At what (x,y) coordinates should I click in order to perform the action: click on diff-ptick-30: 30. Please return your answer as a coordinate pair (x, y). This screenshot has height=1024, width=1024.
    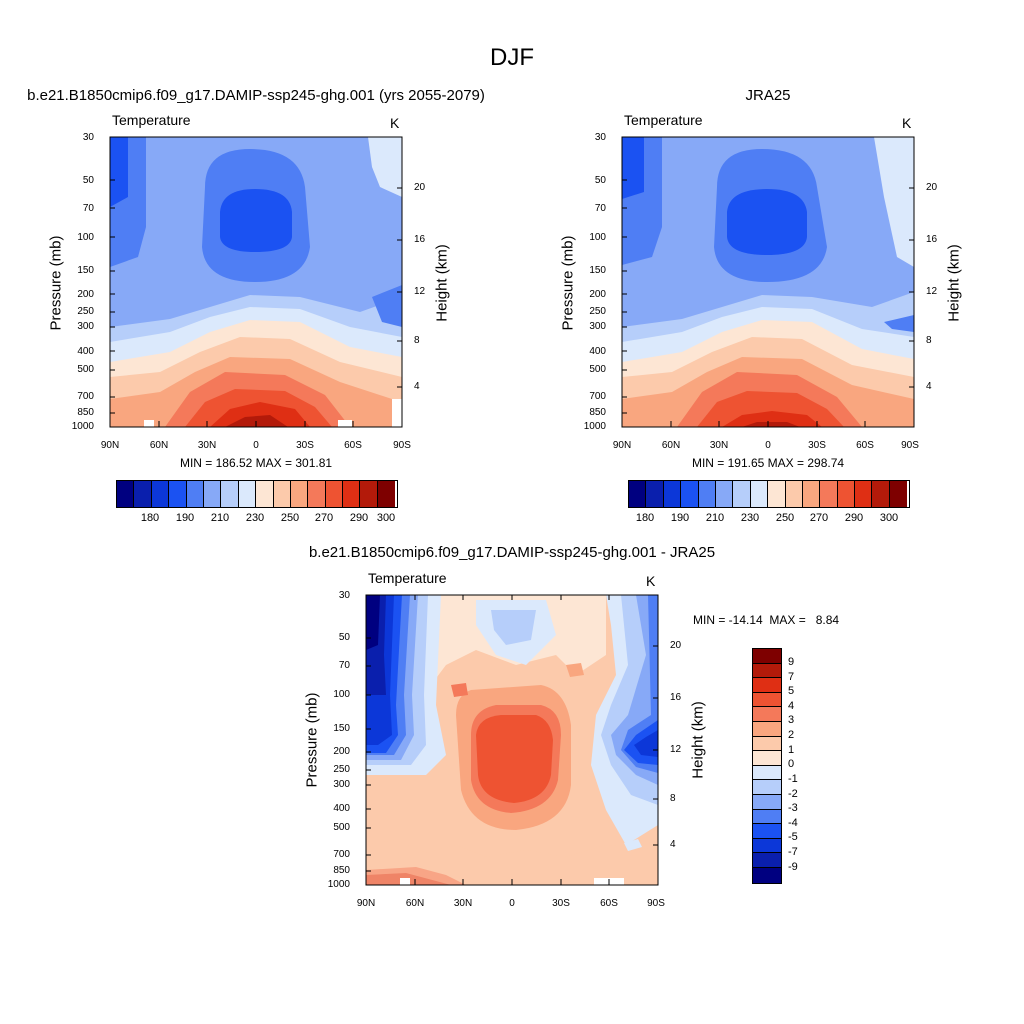
    Looking at the image, I should click on (344, 595).